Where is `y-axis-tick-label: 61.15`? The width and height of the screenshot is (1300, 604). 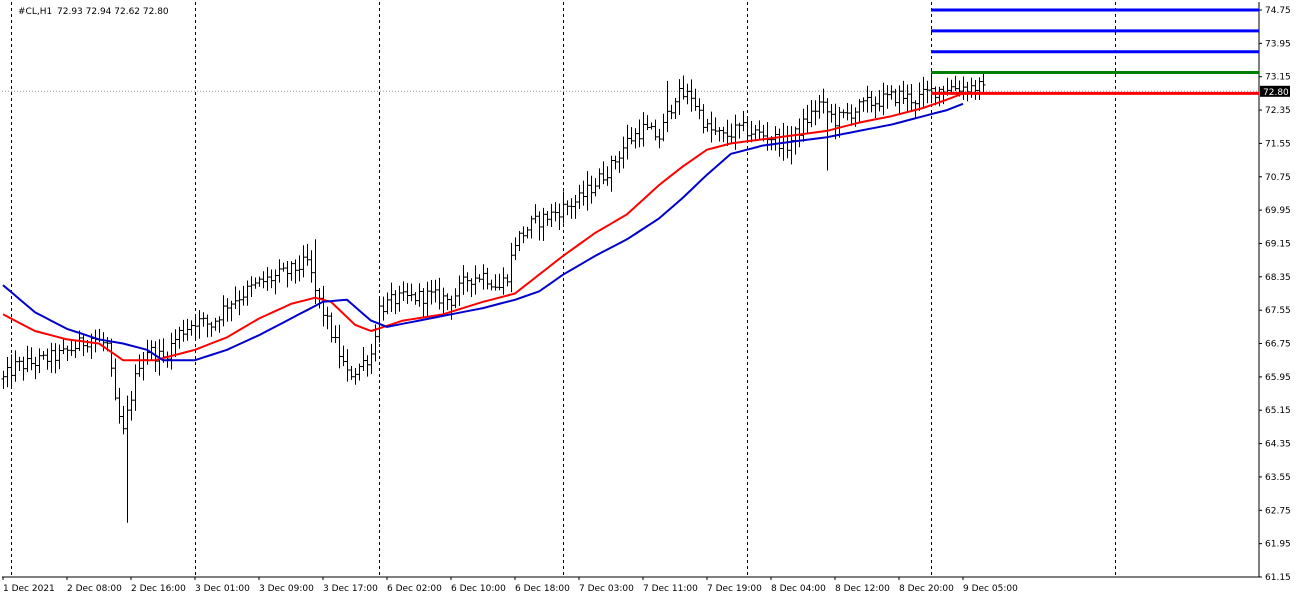 y-axis-tick-label: 61.15 is located at coordinates (1278, 578).